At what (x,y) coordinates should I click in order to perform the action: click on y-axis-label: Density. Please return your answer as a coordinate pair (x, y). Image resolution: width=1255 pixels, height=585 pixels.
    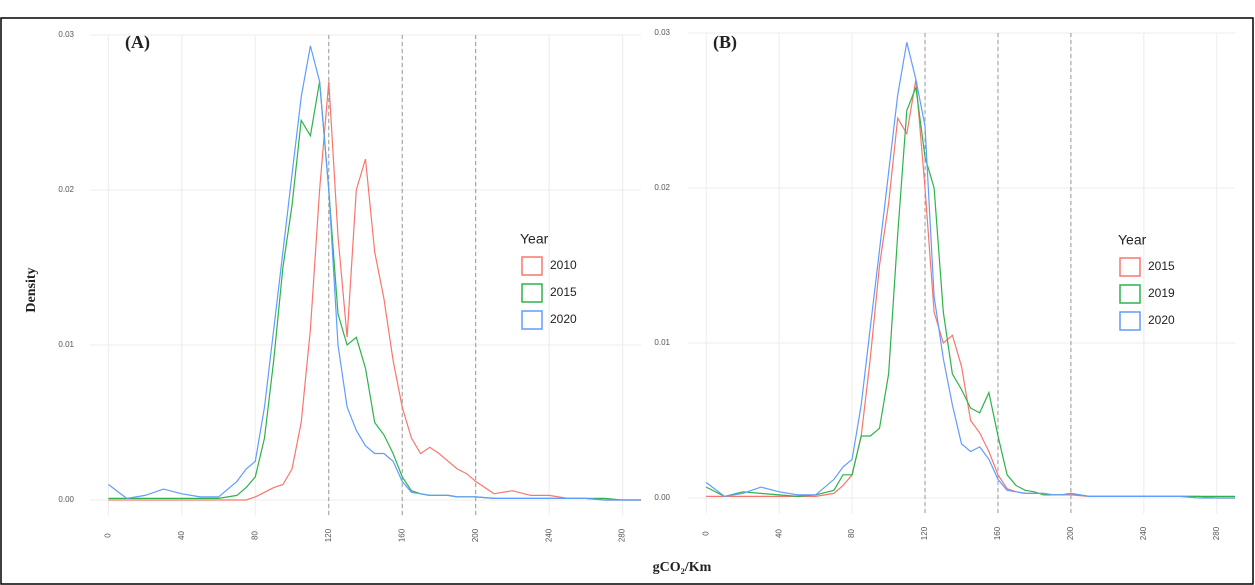
    Looking at the image, I should click on (31, 289).